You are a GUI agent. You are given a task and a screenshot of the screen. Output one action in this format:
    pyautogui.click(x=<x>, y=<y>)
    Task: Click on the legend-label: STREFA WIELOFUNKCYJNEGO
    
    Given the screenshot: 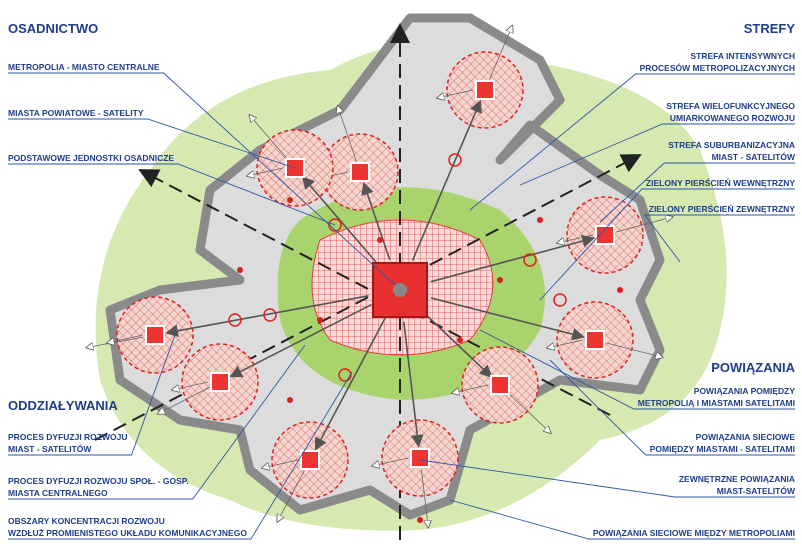 What is the action you would take?
    pyautogui.click(x=730, y=106)
    